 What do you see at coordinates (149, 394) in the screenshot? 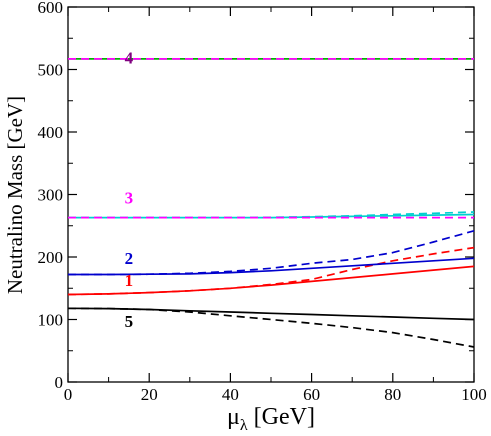
I see `x-tick-label: 20` at bounding box center [149, 394].